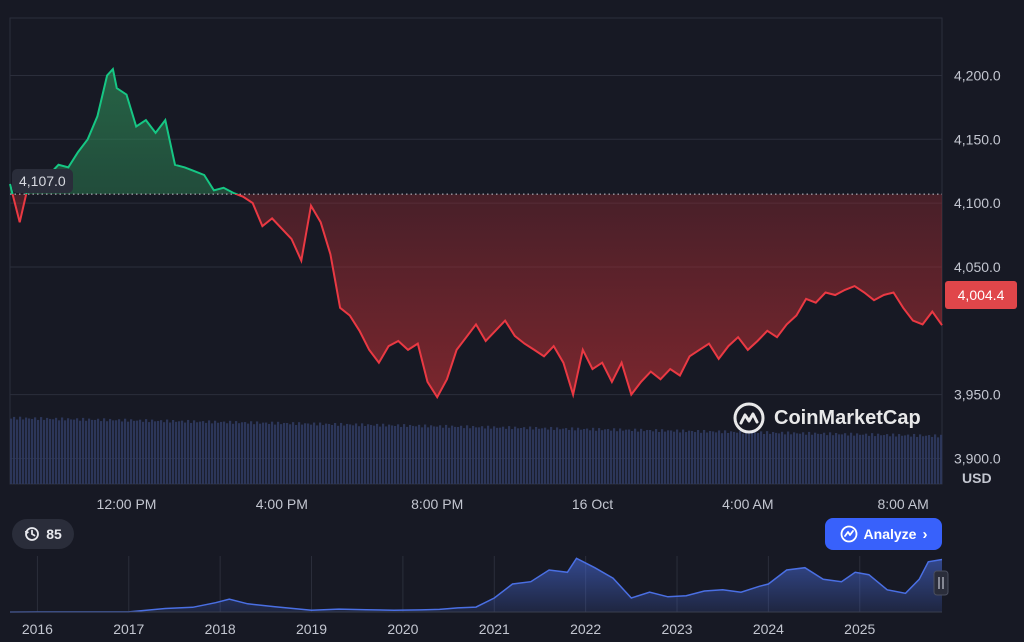  What do you see at coordinates (883, 534) in the screenshot?
I see `analyze-button: Analyze ›` at bounding box center [883, 534].